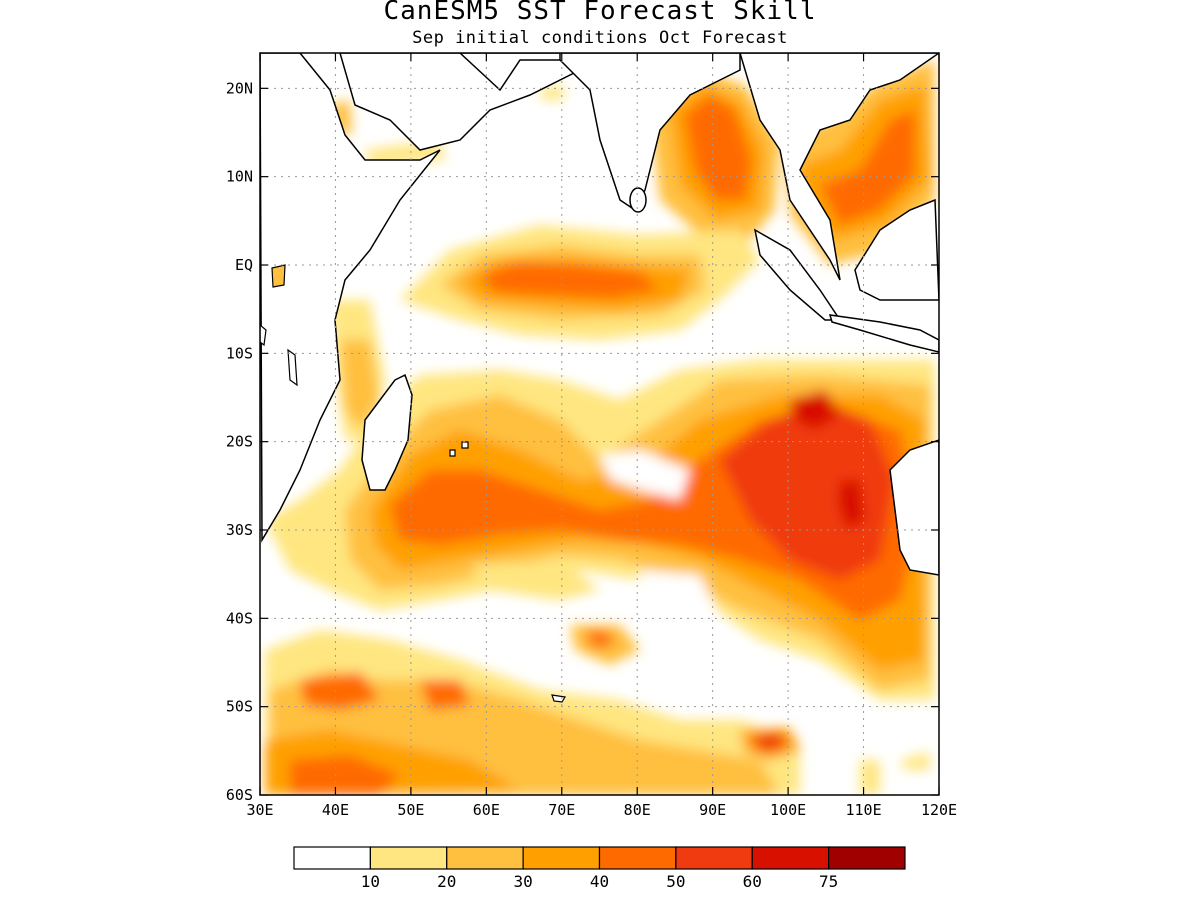  I want to click on colorbar-label: 20, so click(446, 881).